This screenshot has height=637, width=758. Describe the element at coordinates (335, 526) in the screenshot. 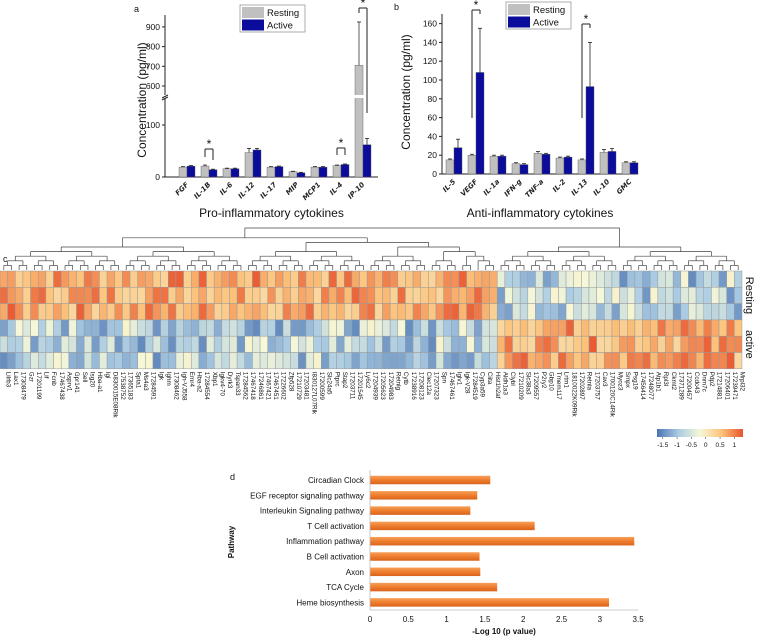

I see `pathway-label: T Cell activation` at that location.